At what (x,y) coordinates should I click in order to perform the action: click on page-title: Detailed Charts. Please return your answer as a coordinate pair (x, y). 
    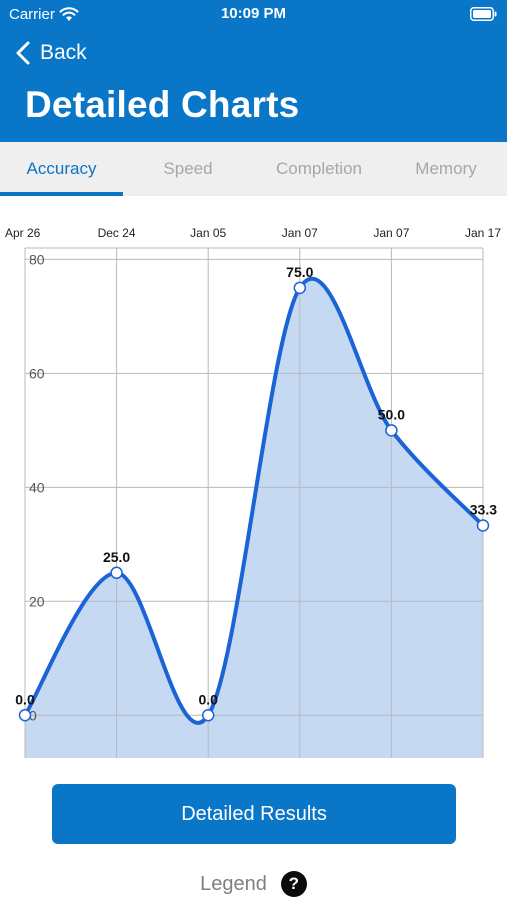
    Looking at the image, I should click on (162, 104).